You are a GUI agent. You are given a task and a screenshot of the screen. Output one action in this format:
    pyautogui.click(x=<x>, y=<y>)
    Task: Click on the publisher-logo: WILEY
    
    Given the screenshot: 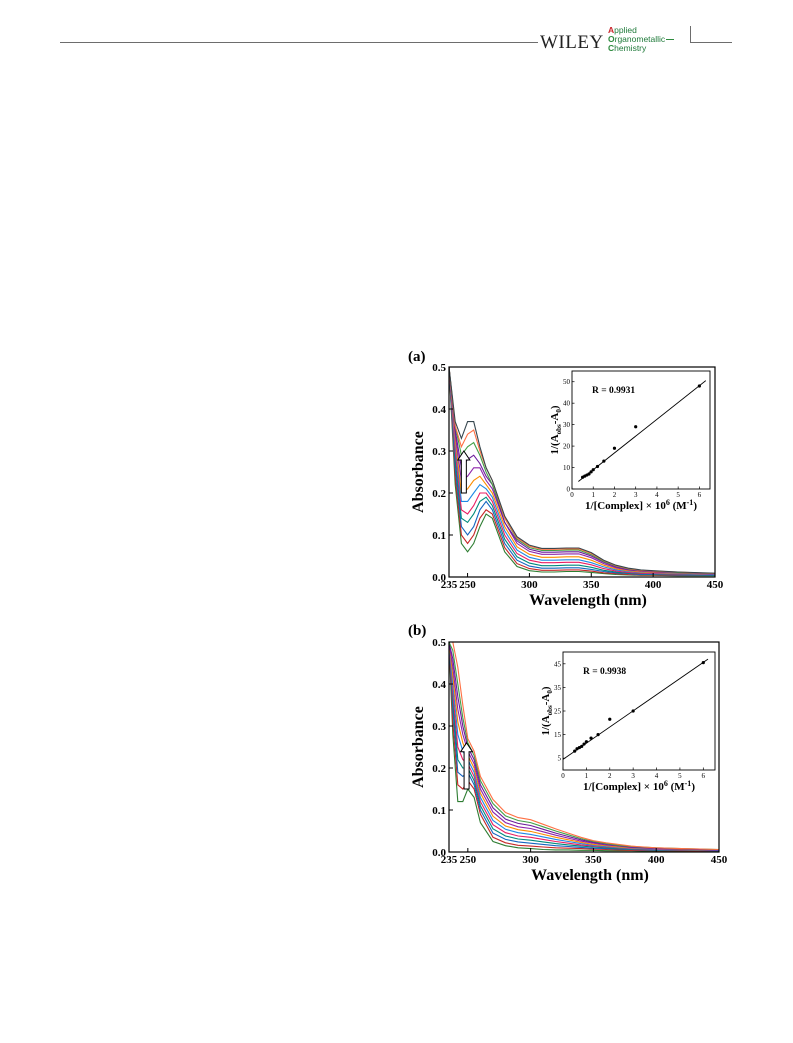 What is the action you would take?
    pyautogui.click(x=572, y=42)
    